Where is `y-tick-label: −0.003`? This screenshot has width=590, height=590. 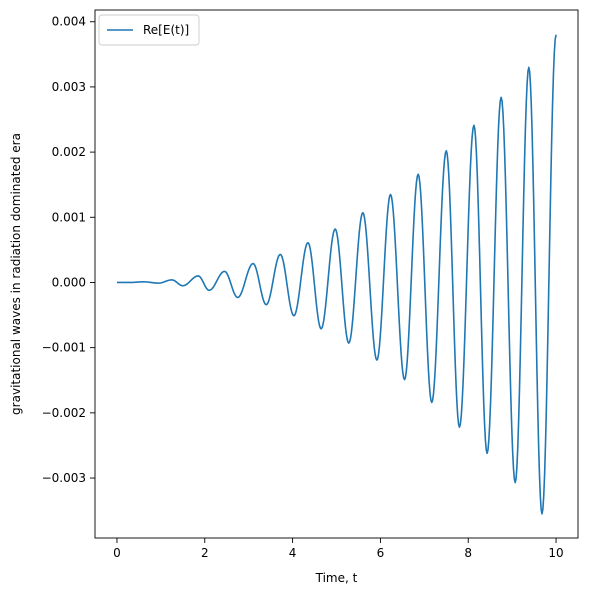
y-tick-label: −0.003 is located at coordinates (64, 478).